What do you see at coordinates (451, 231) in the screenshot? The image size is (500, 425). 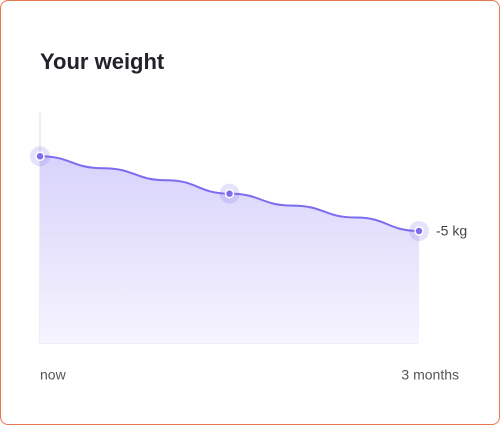 I see `value-label: -5 kg` at bounding box center [451, 231].